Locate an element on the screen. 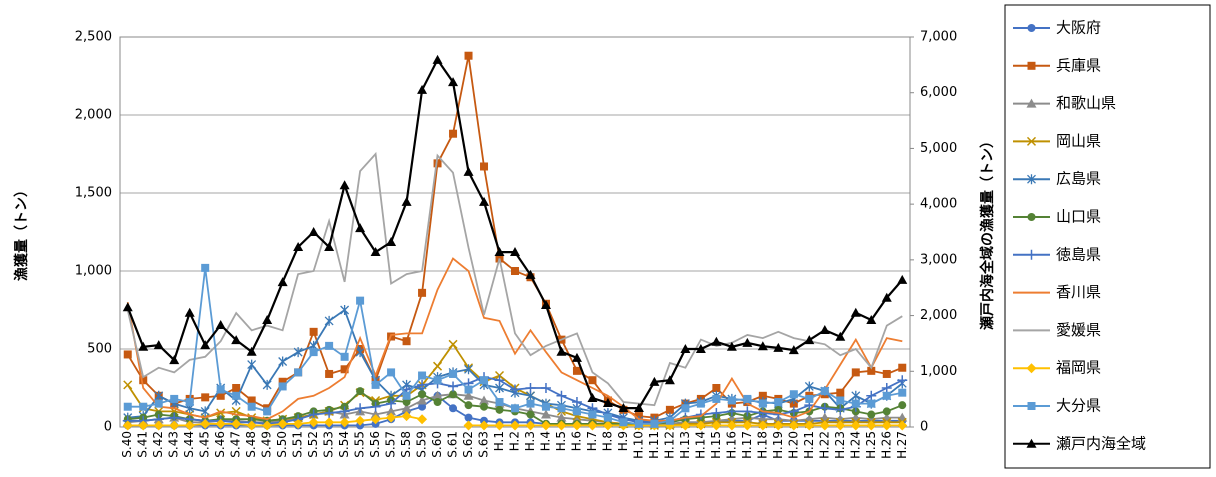  y-tick-label: 500 is located at coordinates (99, 349).